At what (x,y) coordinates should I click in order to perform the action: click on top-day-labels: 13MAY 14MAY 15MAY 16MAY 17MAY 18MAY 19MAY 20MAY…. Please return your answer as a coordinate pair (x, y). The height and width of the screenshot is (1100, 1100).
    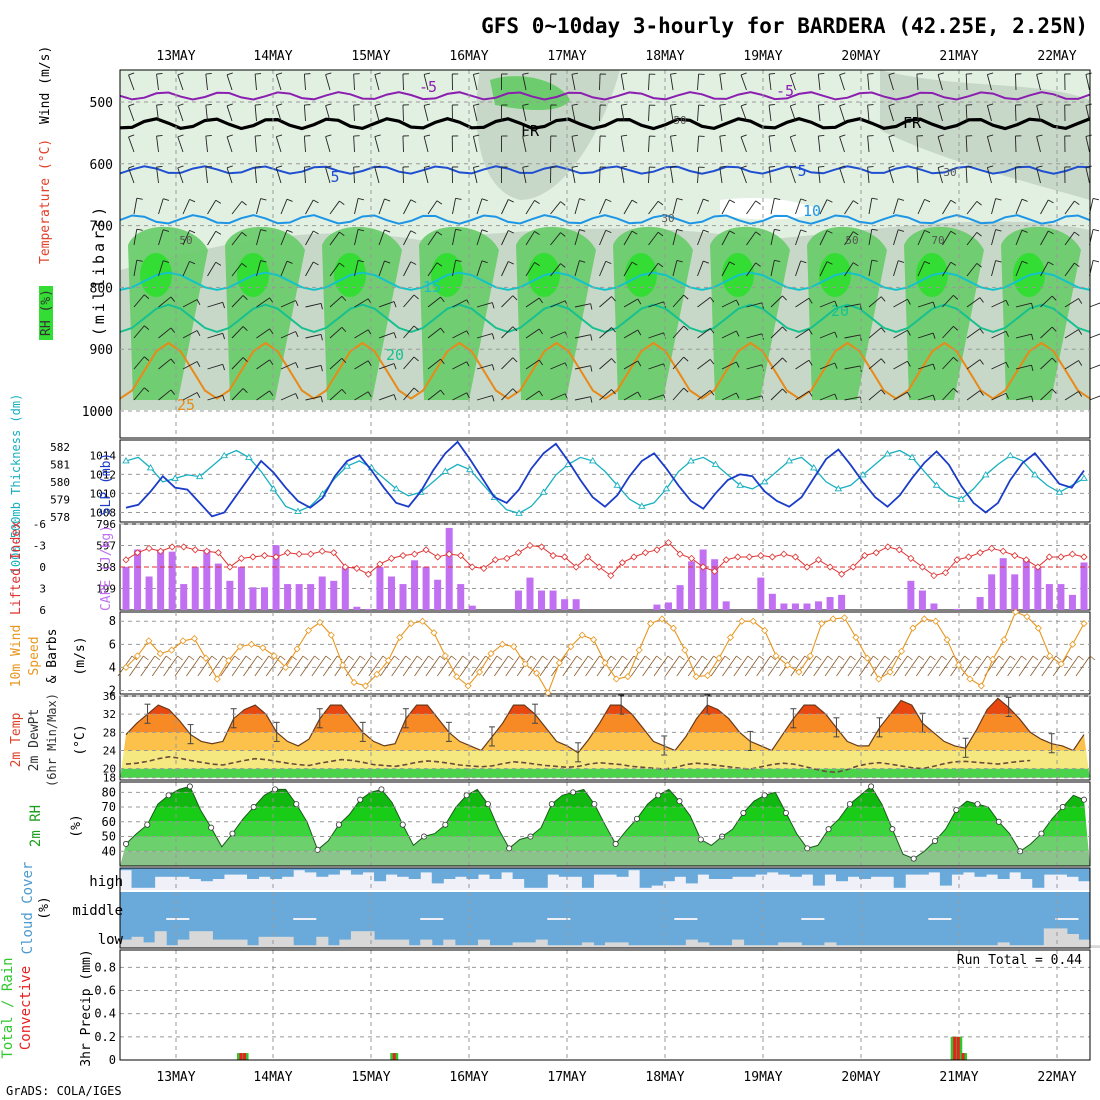
    Looking at the image, I should click on (616, 56).